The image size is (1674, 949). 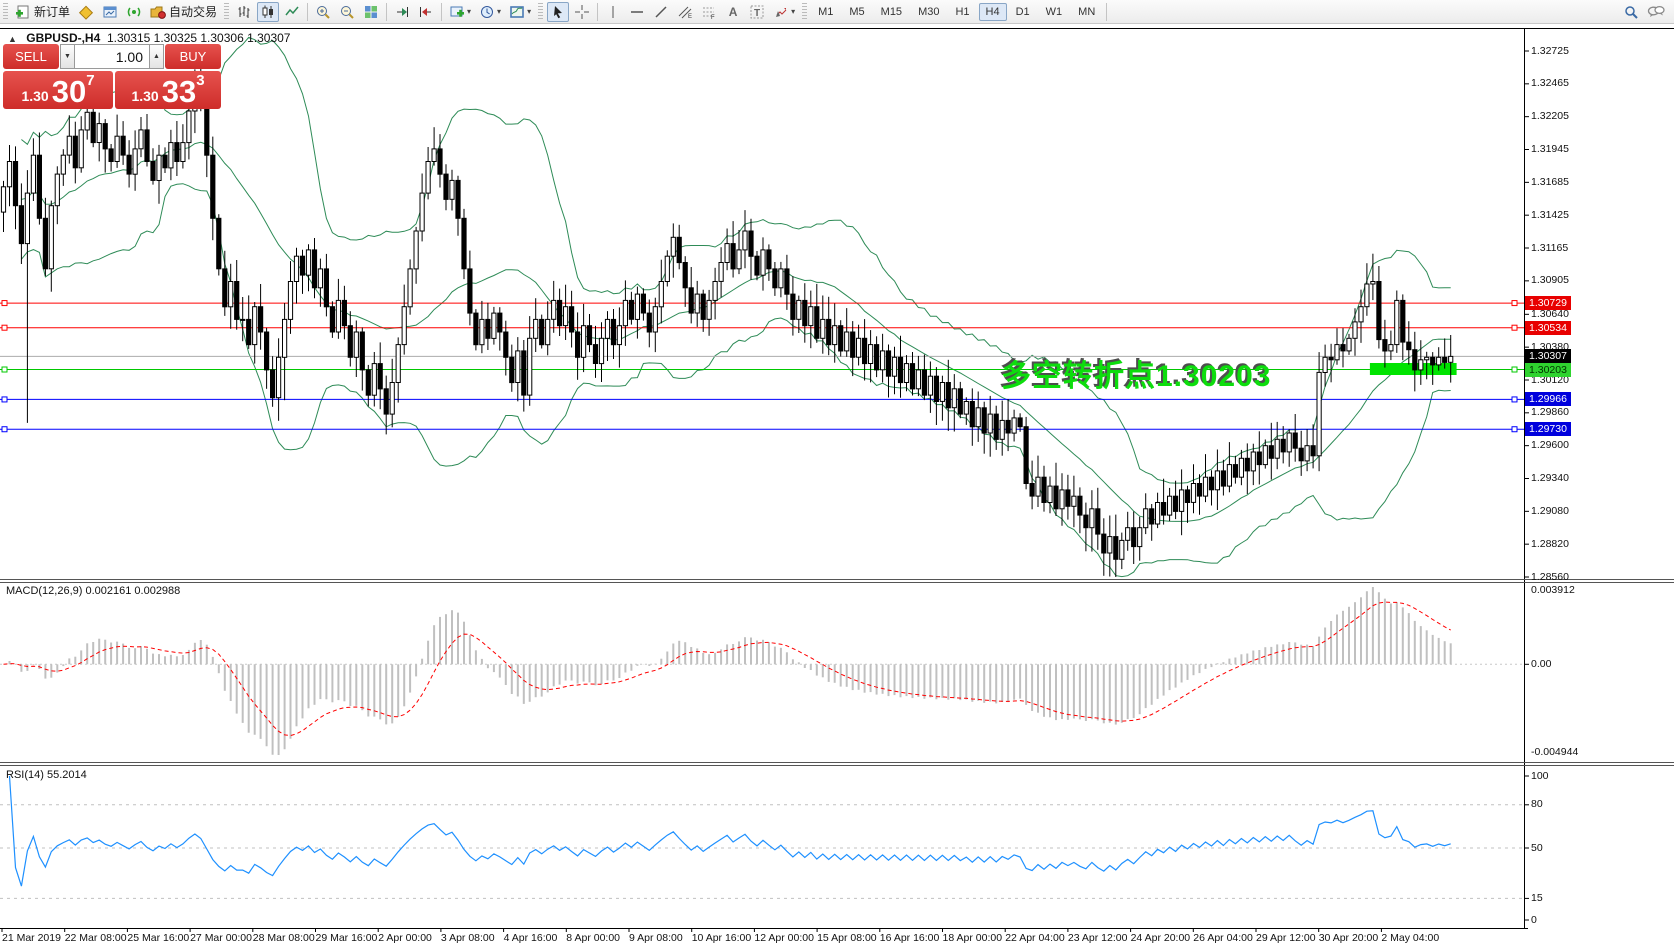 What do you see at coordinates (613, 12) in the screenshot?
I see `vertical-line-button` at bounding box center [613, 12].